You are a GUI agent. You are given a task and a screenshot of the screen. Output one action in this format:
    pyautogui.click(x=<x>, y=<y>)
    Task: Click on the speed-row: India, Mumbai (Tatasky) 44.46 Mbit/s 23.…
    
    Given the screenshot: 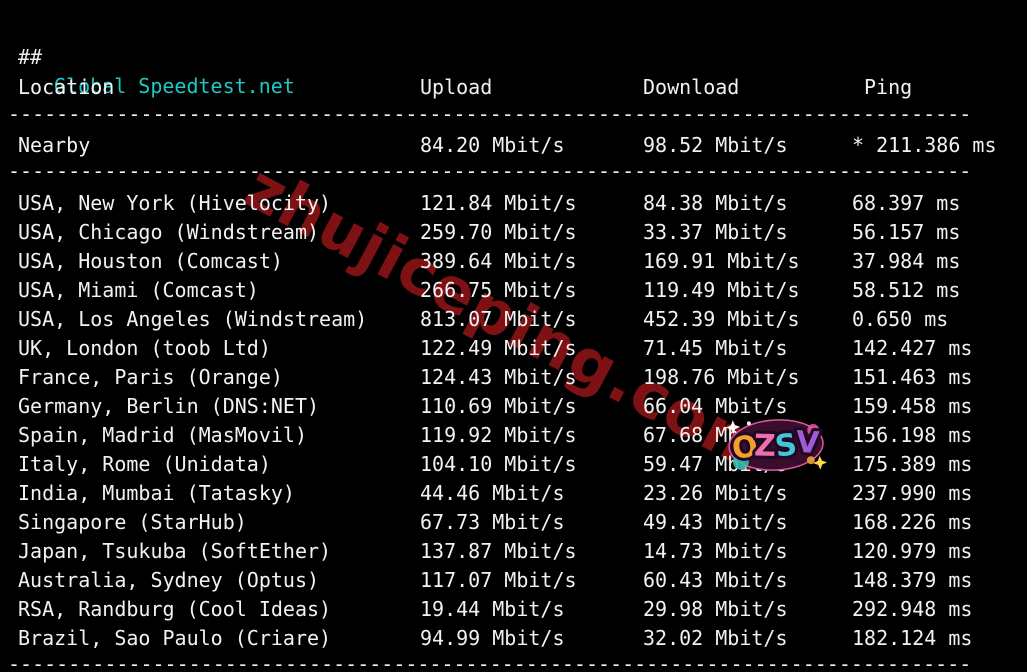 What is the action you would take?
    pyautogui.click(x=513, y=493)
    